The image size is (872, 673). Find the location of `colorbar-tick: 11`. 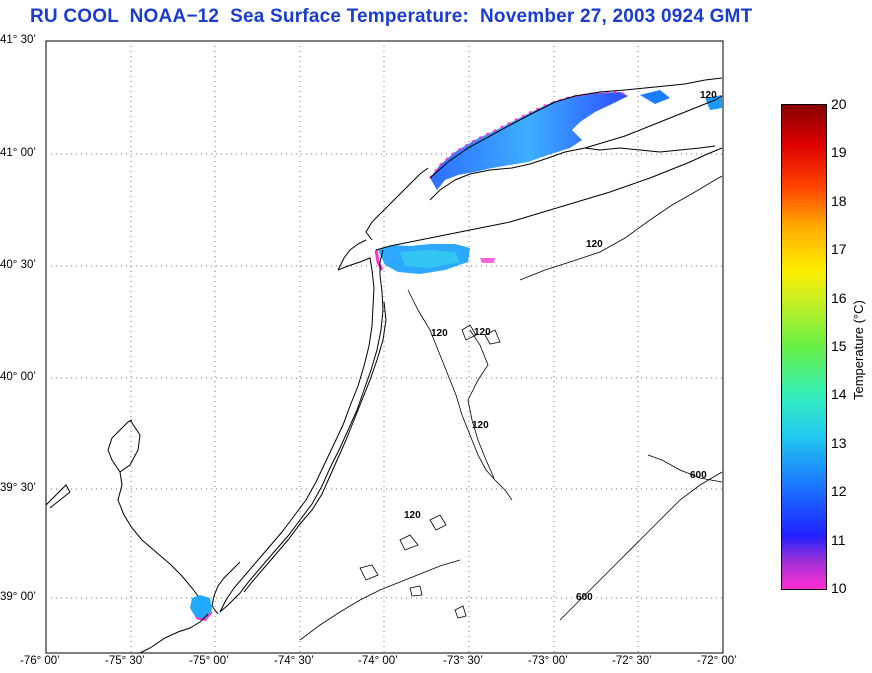

colorbar-tick: 11 is located at coordinates (838, 540).